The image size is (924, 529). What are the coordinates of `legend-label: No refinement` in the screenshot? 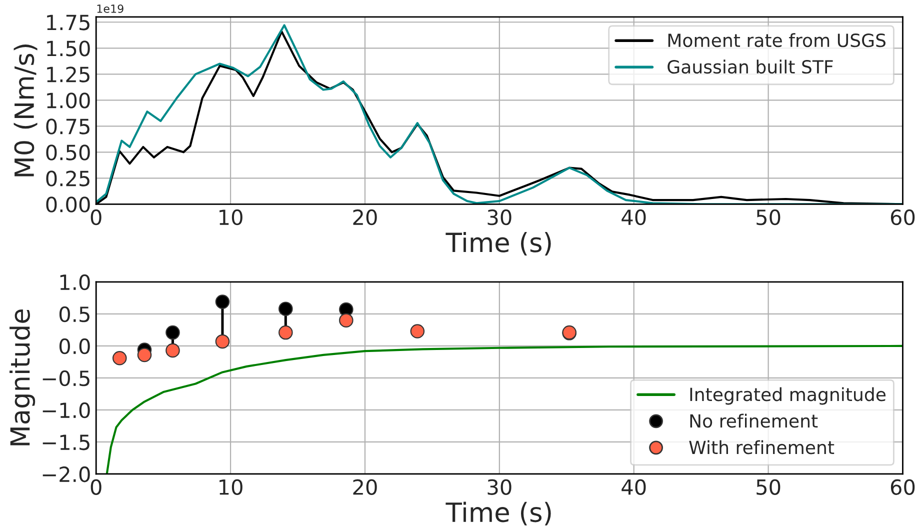 It's located at (754, 421).